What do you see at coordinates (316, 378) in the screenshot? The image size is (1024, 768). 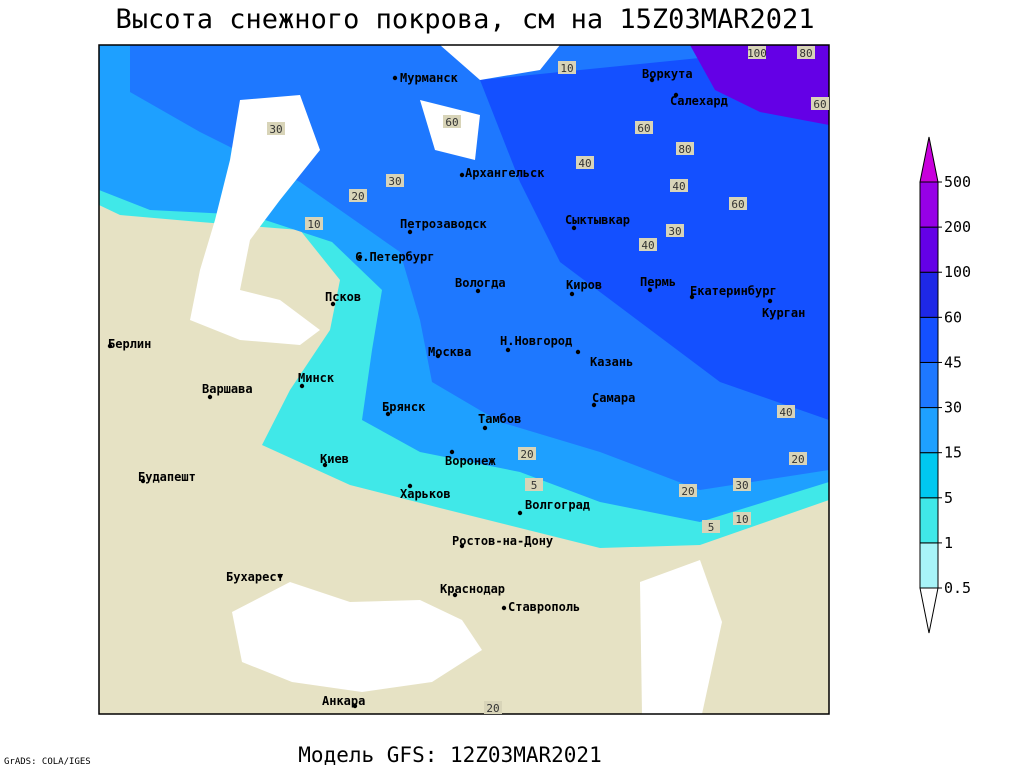 I see `city-label: Минск` at bounding box center [316, 378].